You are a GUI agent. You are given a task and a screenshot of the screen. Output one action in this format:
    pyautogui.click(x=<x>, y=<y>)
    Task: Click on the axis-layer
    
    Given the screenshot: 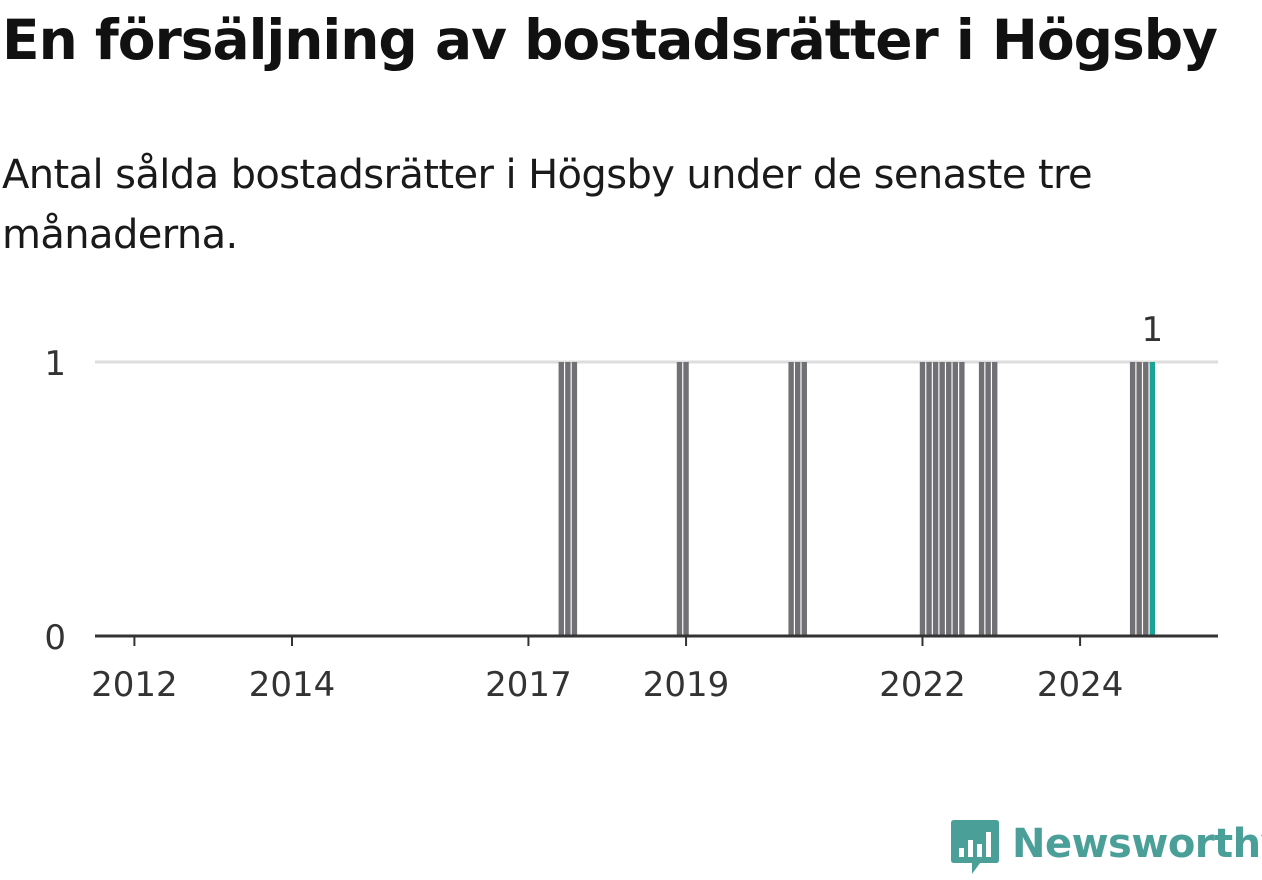 What is the action you would take?
    pyautogui.click(x=656, y=640)
    